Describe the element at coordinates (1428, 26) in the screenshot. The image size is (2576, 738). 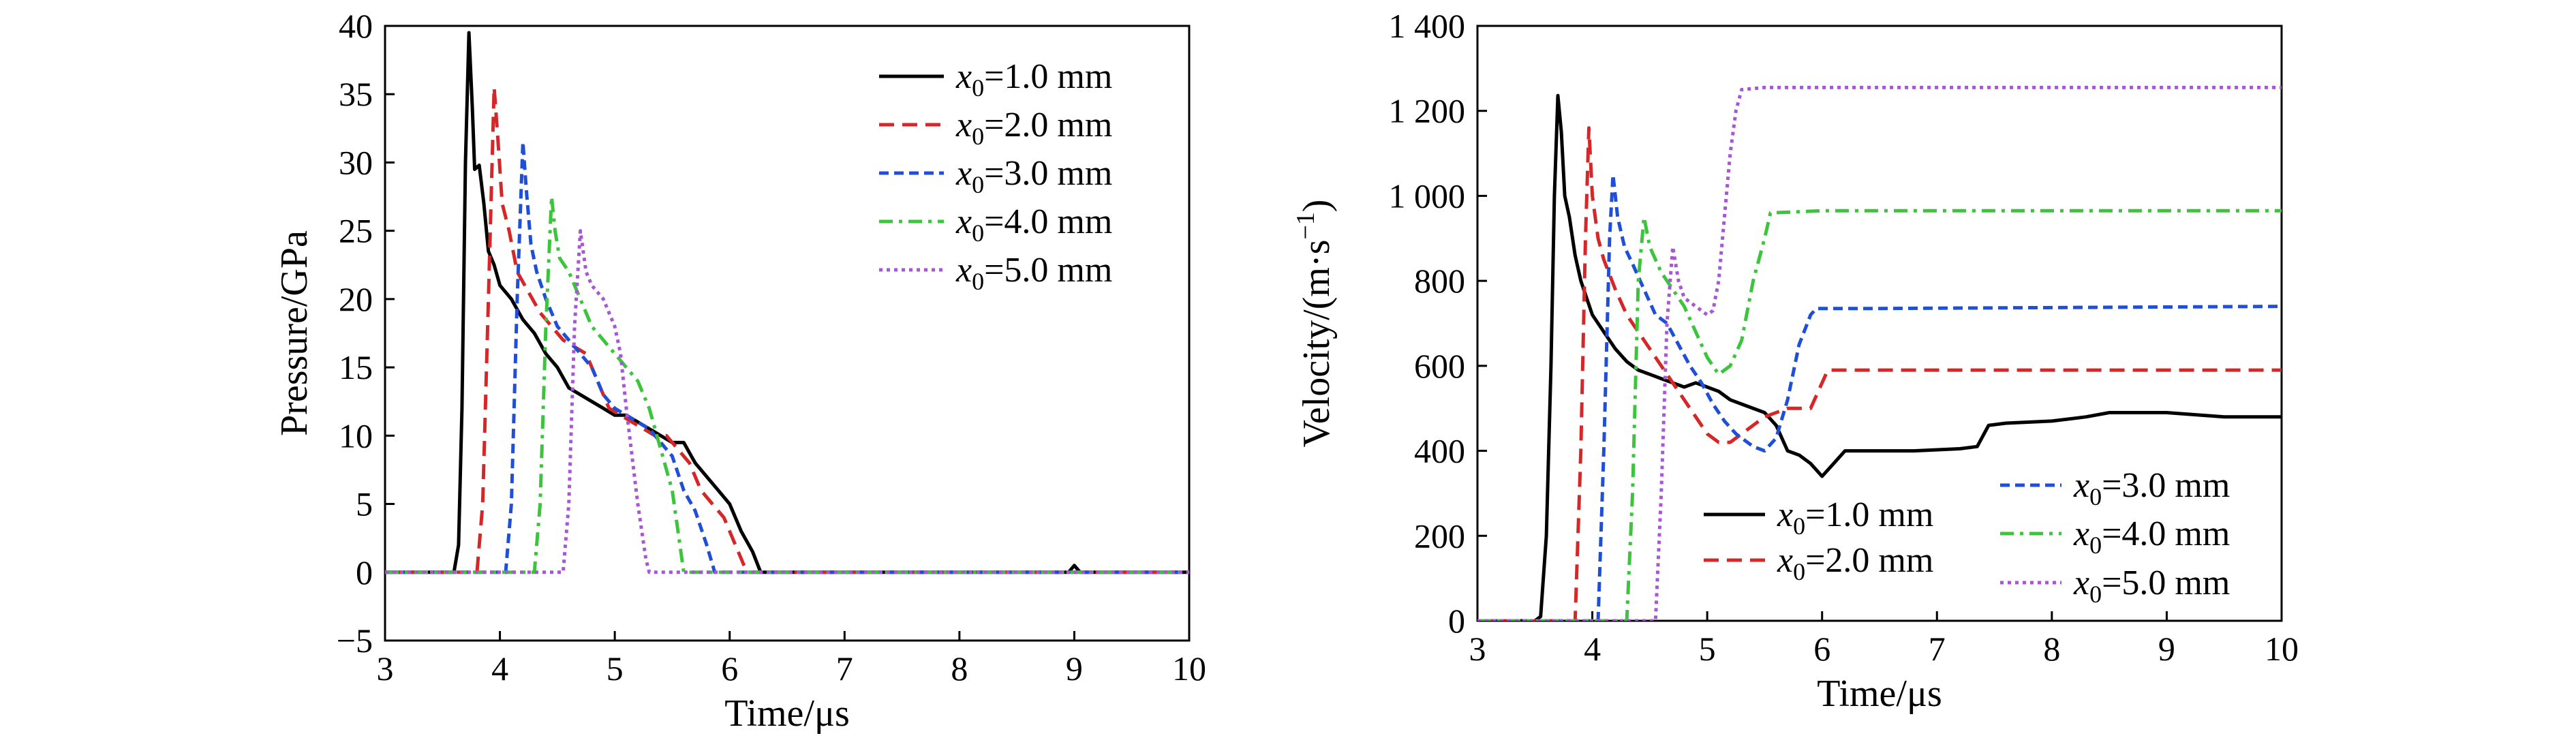
I see `y-tick-label: 1 400` at that location.